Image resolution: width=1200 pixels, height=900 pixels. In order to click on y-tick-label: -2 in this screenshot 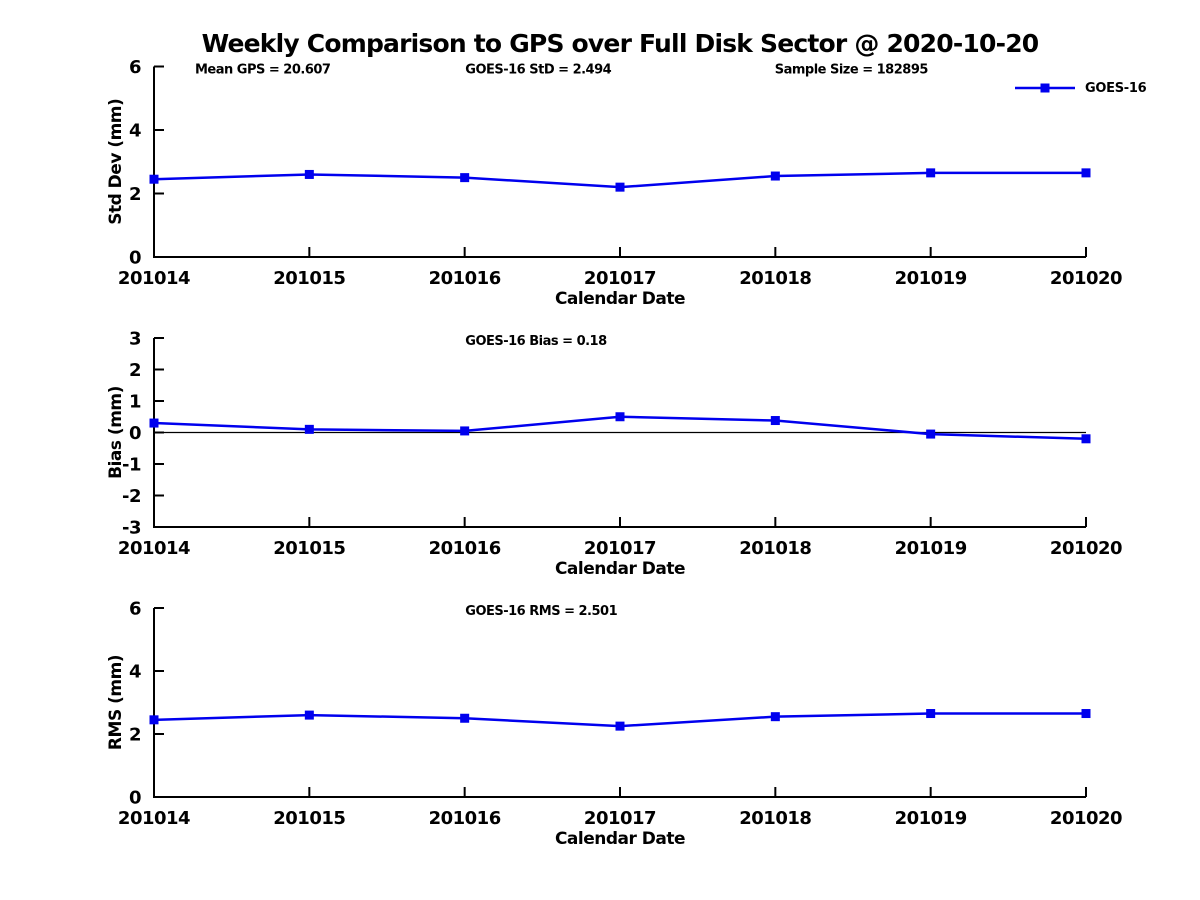, I will do `click(131, 496)`.